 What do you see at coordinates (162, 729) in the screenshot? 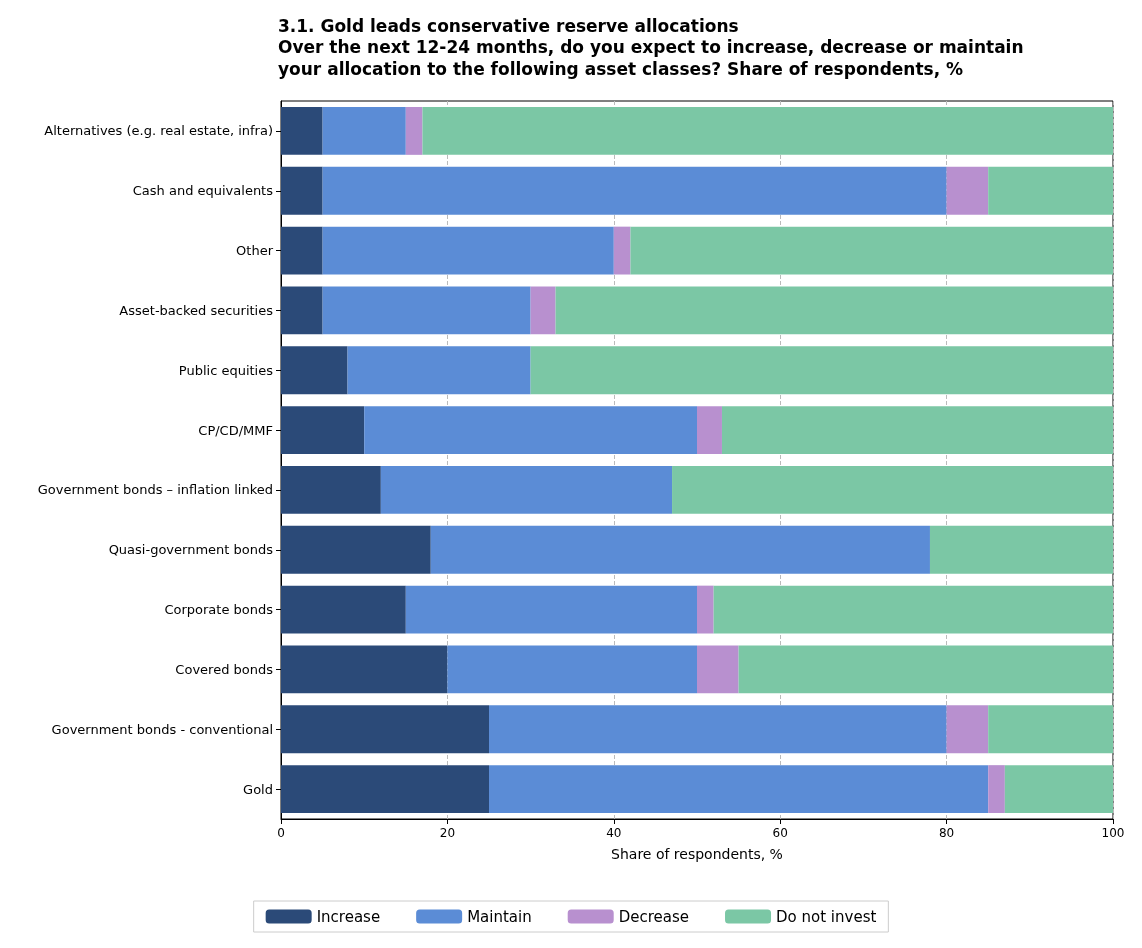
I see `y-tick-label: Government bonds - conventional` at bounding box center [162, 729].